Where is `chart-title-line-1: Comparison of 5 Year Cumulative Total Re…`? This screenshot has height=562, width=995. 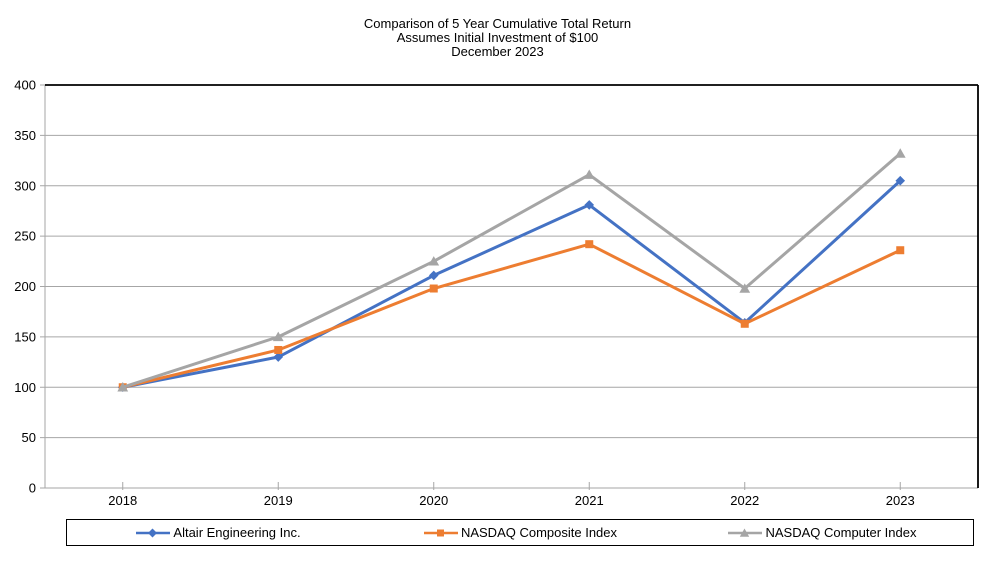
chart-title-line-1: Comparison of 5 Year Cumulative Total Re… is located at coordinates (497, 23).